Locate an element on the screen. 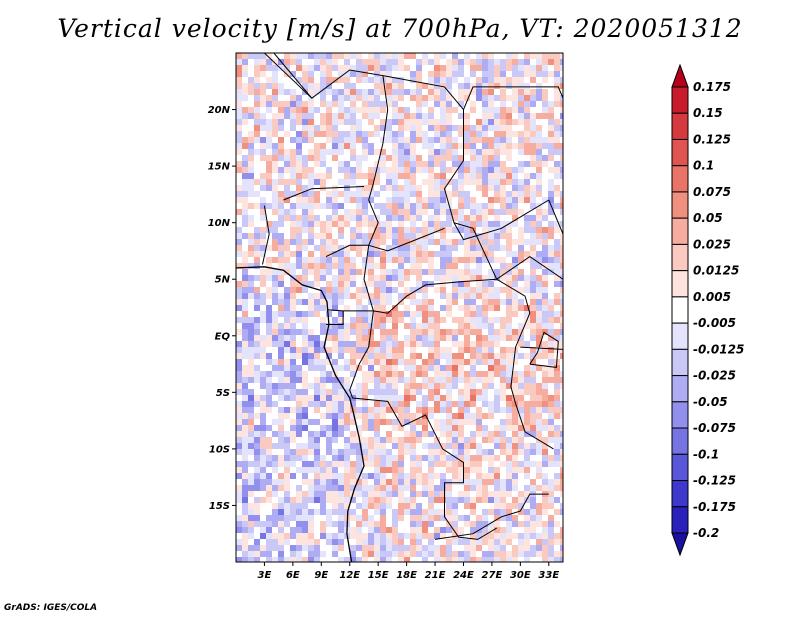 The height and width of the screenshot is (618, 800). x-tick-label: 12E is located at coordinates (349, 575).